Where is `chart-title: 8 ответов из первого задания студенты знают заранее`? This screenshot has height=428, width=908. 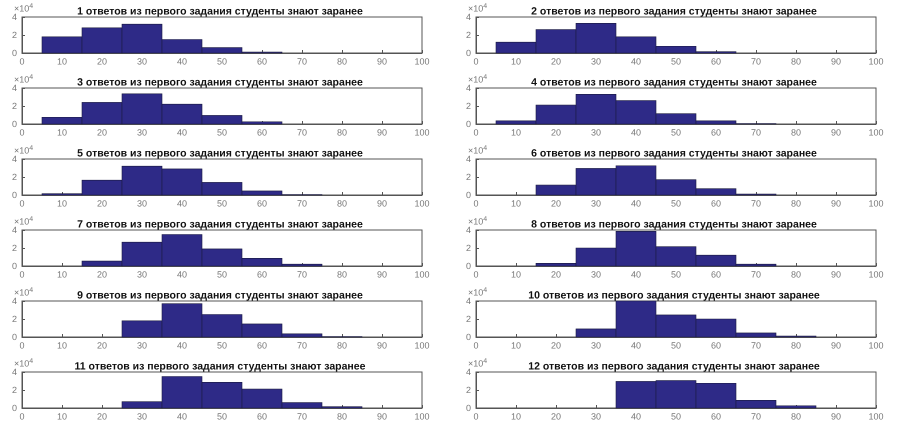 chart-title: 8 ответов из первого задания студенты знают заранее is located at coordinates (674, 224).